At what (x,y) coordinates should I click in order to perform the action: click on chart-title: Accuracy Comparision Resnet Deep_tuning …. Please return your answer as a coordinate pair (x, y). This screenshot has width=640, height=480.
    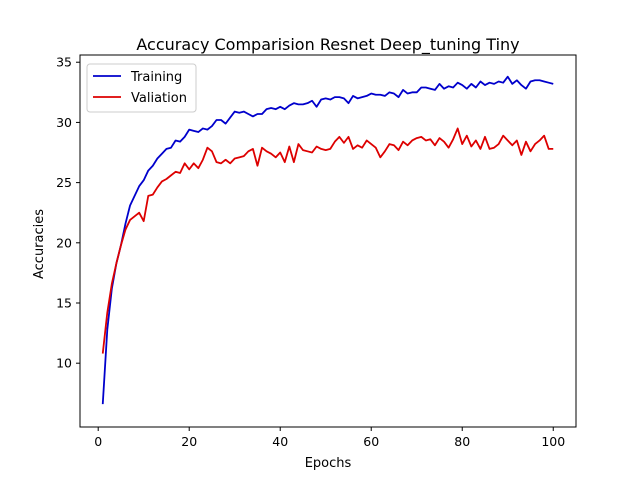
    Looking at the image, I should click on (327, 45).